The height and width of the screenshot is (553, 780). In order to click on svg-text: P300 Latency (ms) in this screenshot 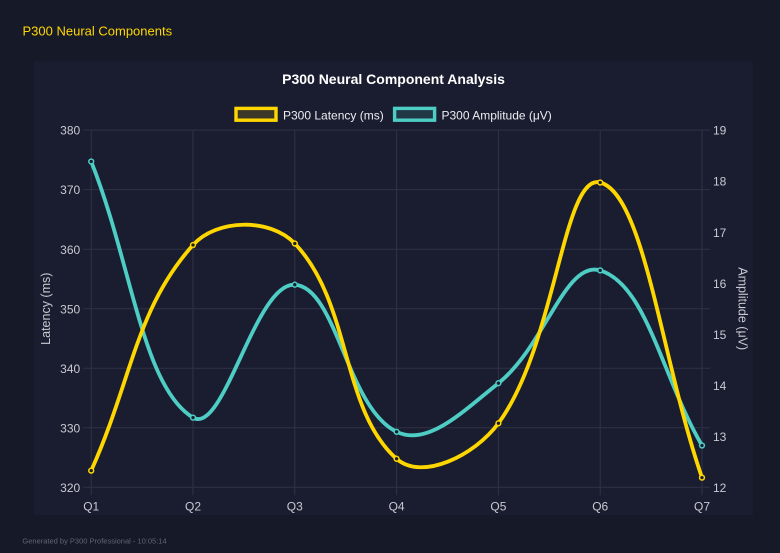, I will do `click(333, 115)`.